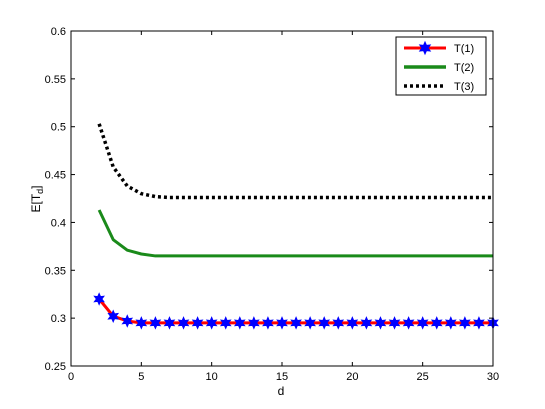 The width and height of the screenshot is (545, 409). Describe the element at coordinates (58, 223) in the screenshot. I see `y-tick-label: 0.4` at that location.